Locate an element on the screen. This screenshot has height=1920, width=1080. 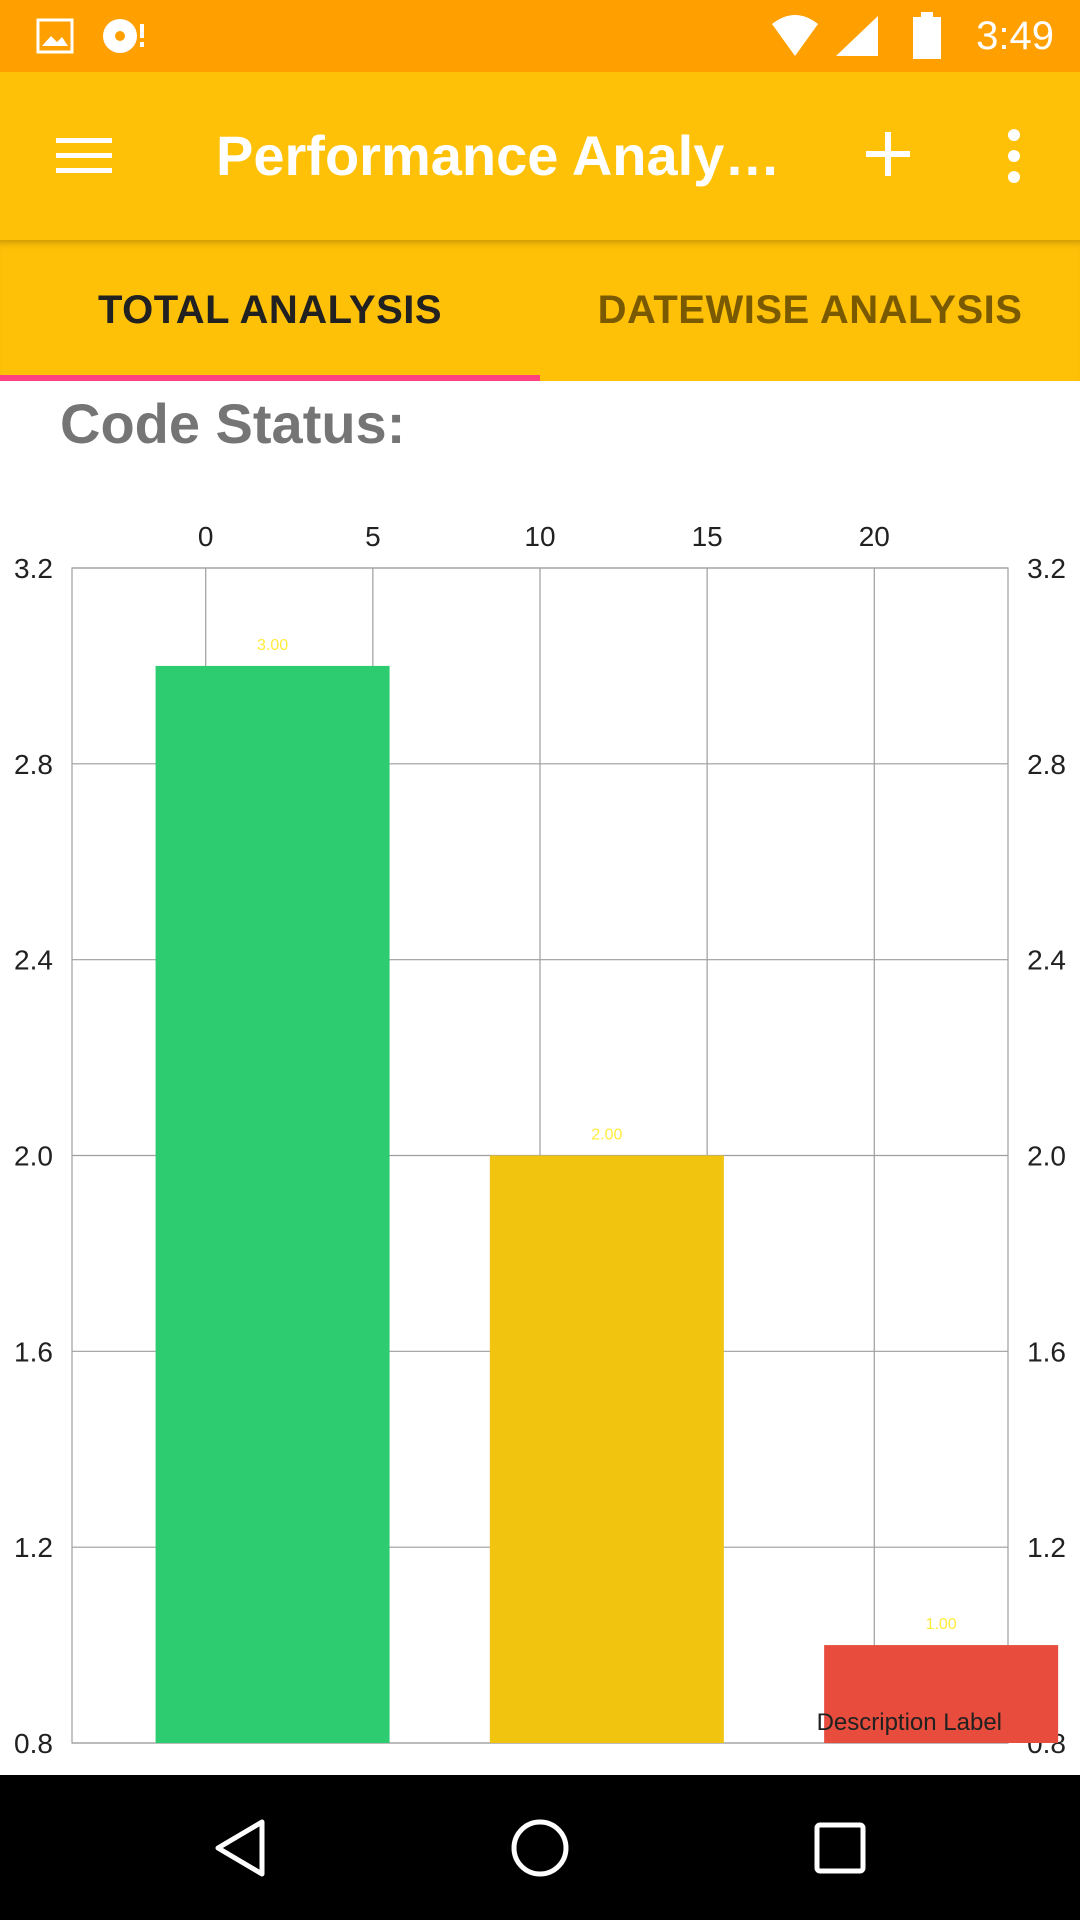
add-icon is located at coordinates (888, 154).